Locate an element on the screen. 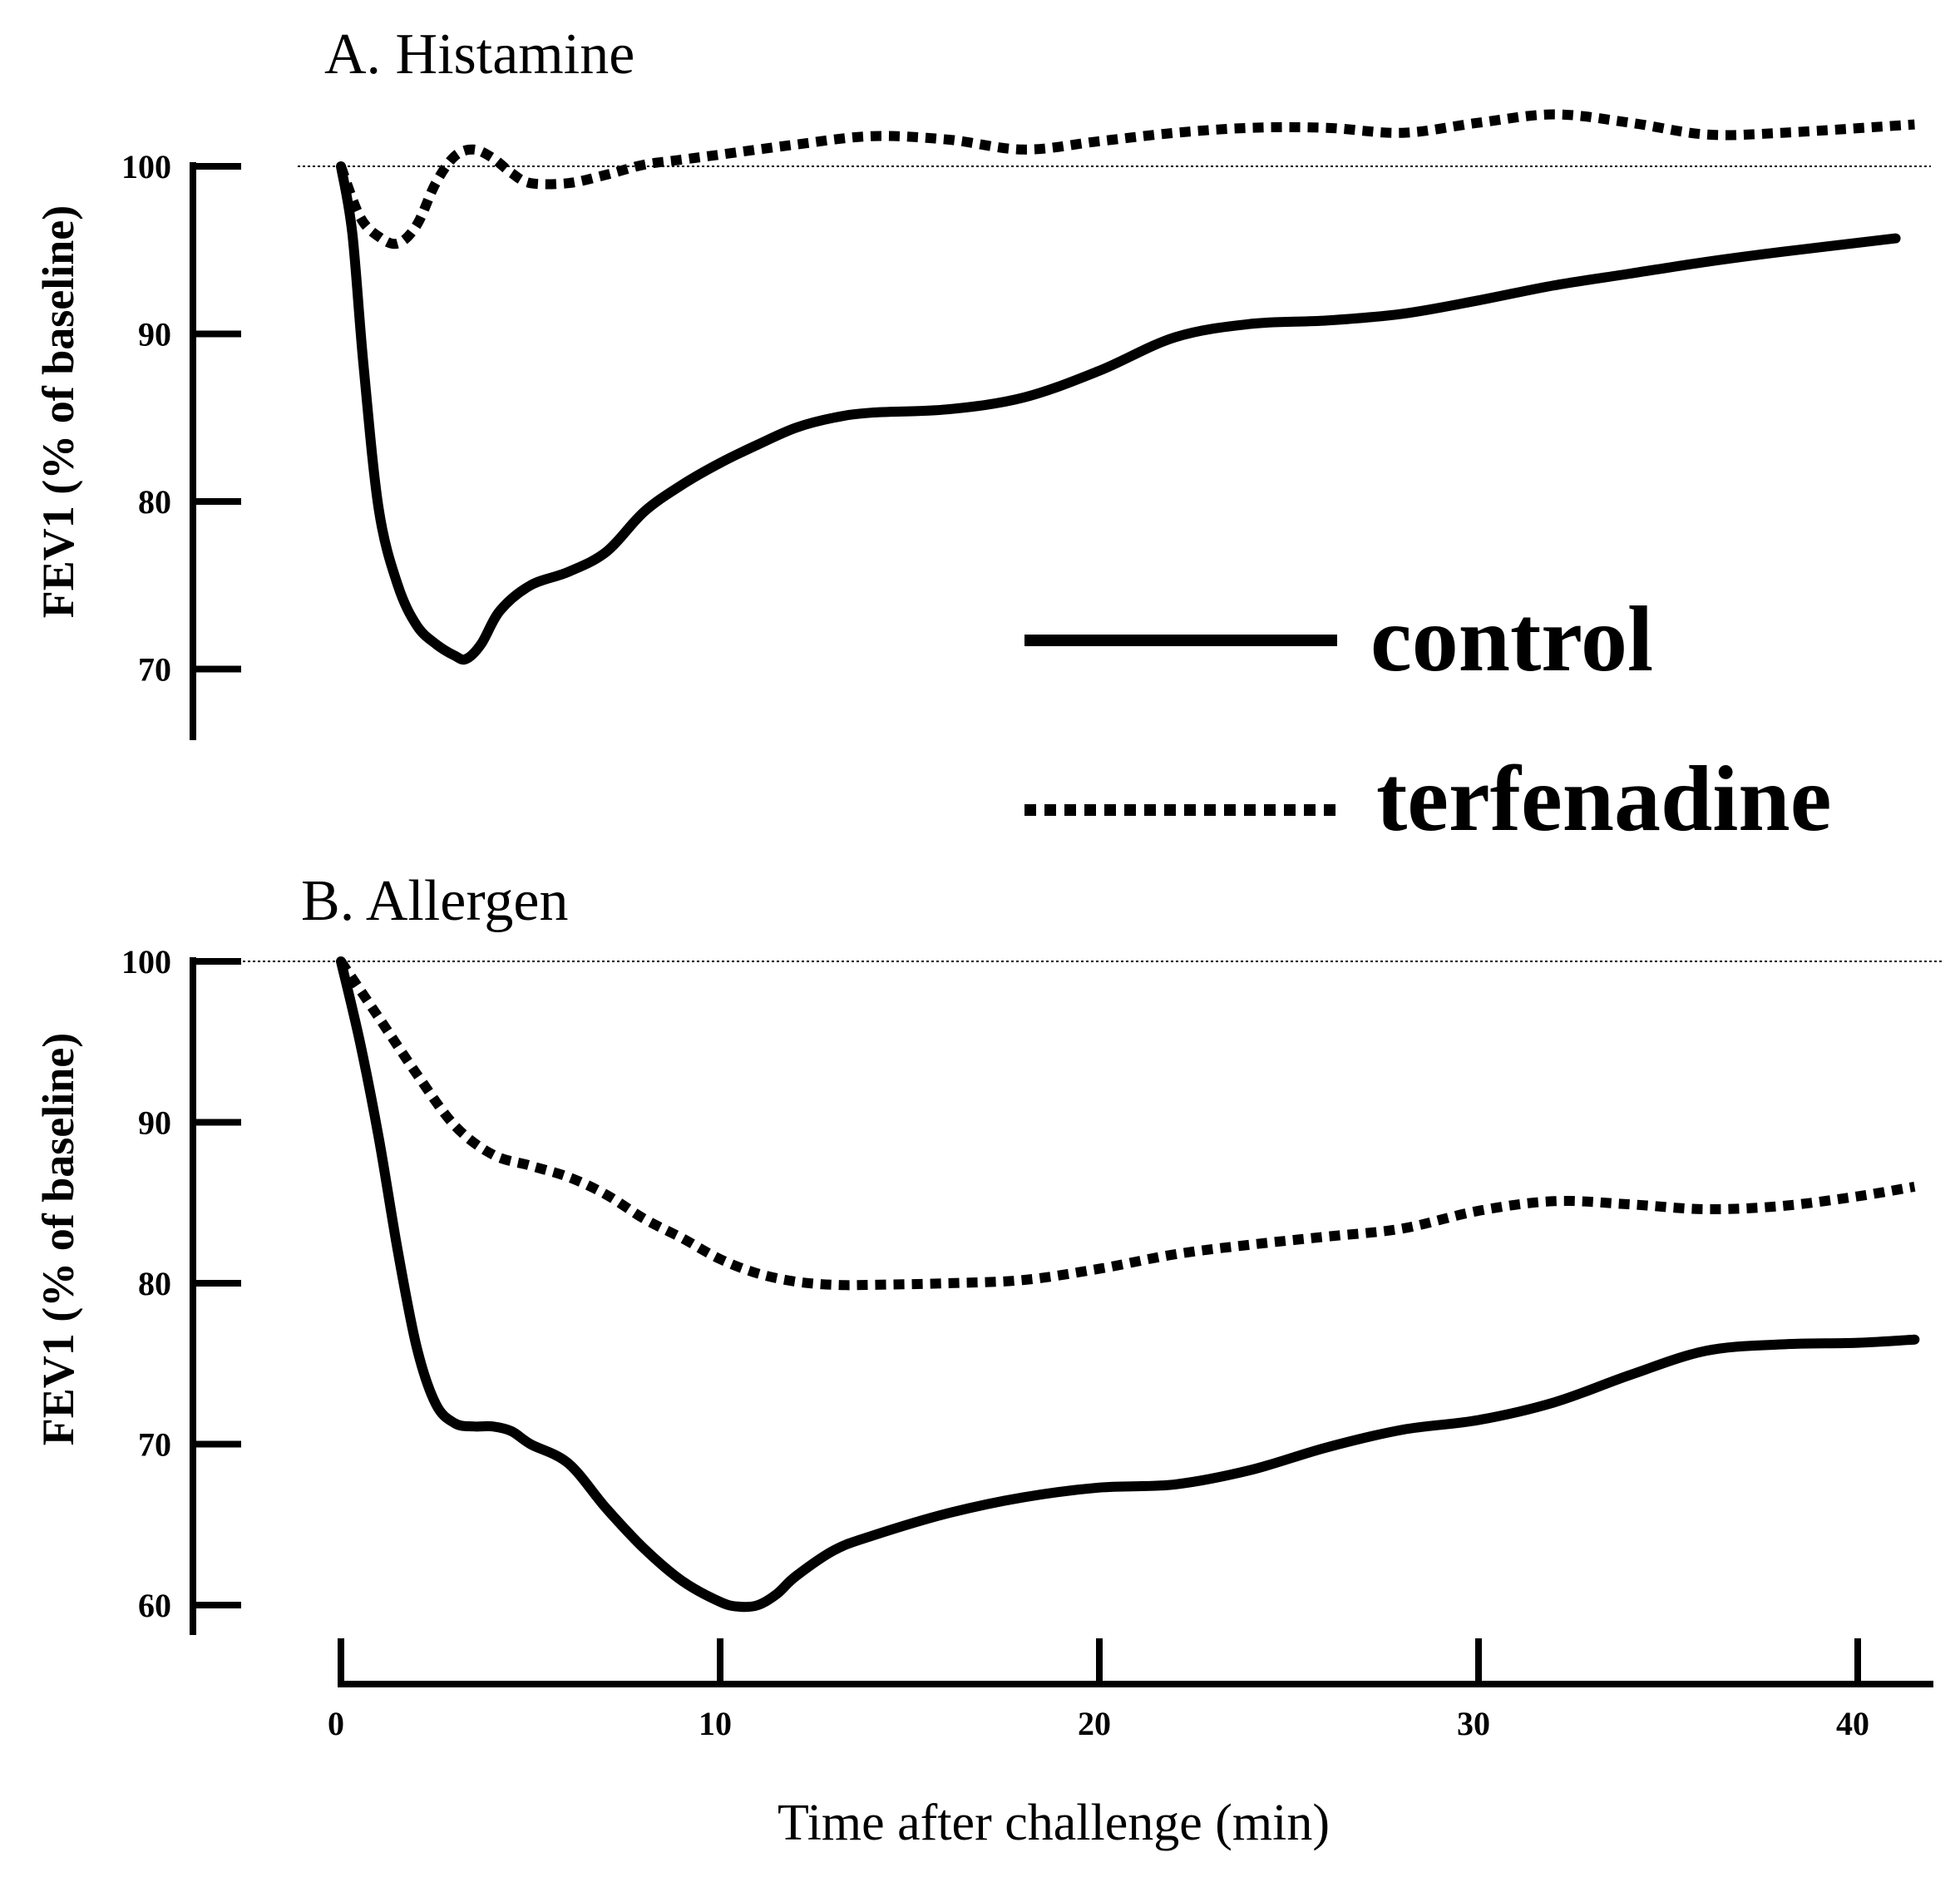 The width and height of the screenshot is (1960, 1887). panel-a-terfenadine-line is located at coordinates (1125, 179).